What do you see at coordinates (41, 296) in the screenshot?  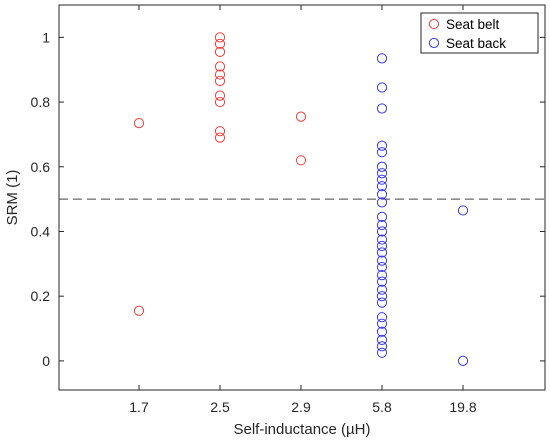 I see `y-tick-label: 0.2` at bounding box center [41, 296].